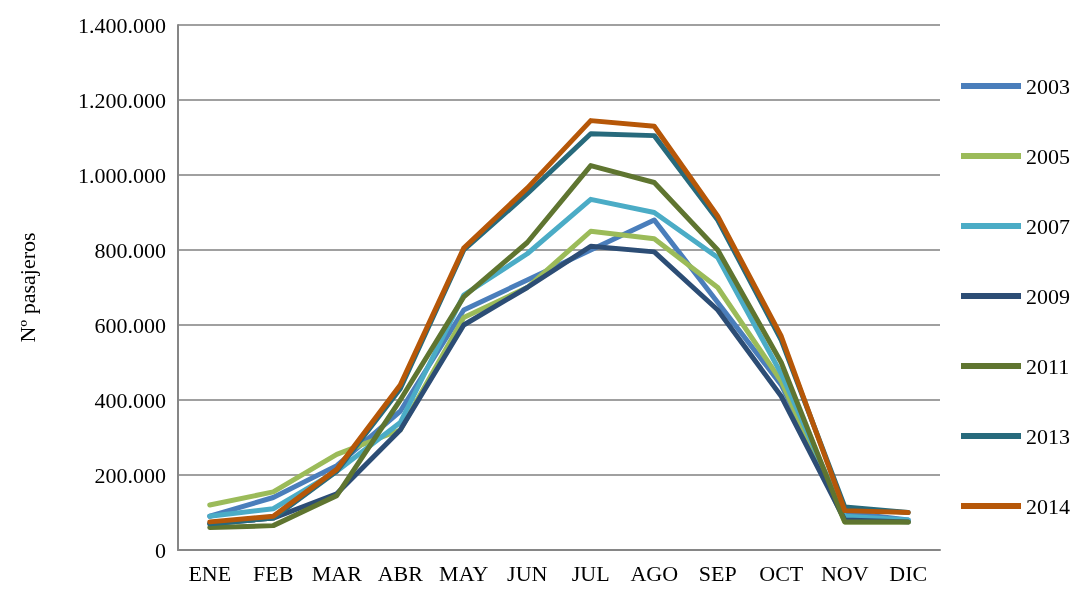 This screenshot has width=1085, height=592. I want to click on x-tick-label: NOV, so click(844, 573).